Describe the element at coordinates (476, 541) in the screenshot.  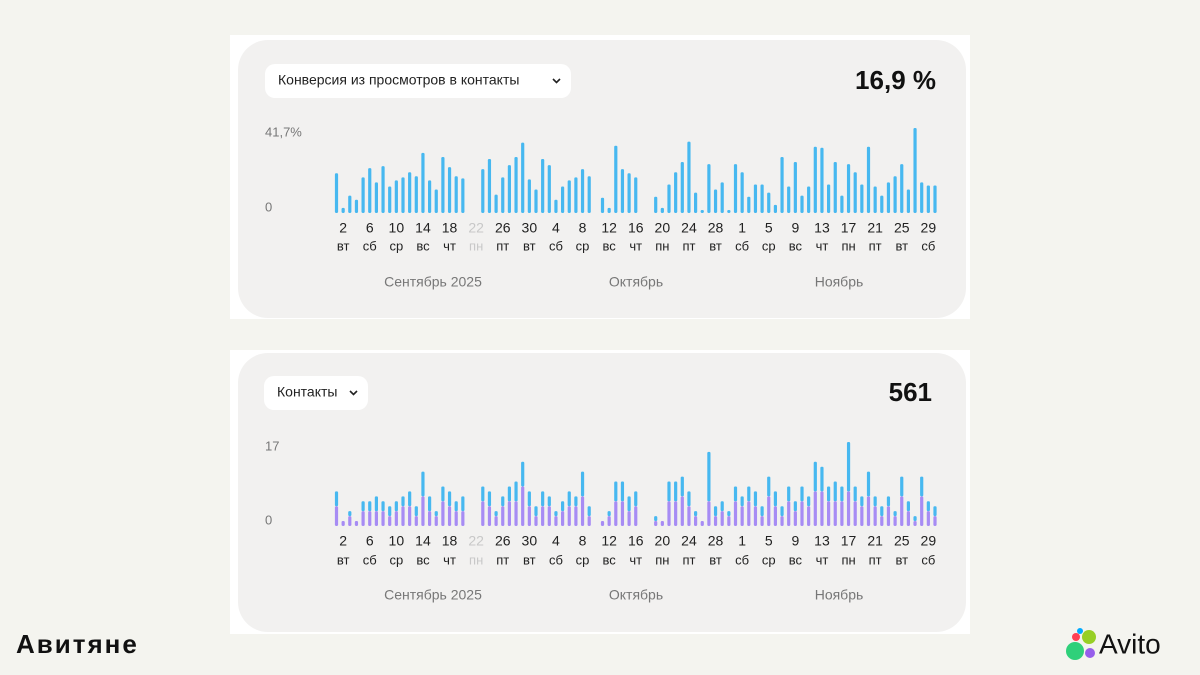
I see `x-tick-label: 22` at that location.